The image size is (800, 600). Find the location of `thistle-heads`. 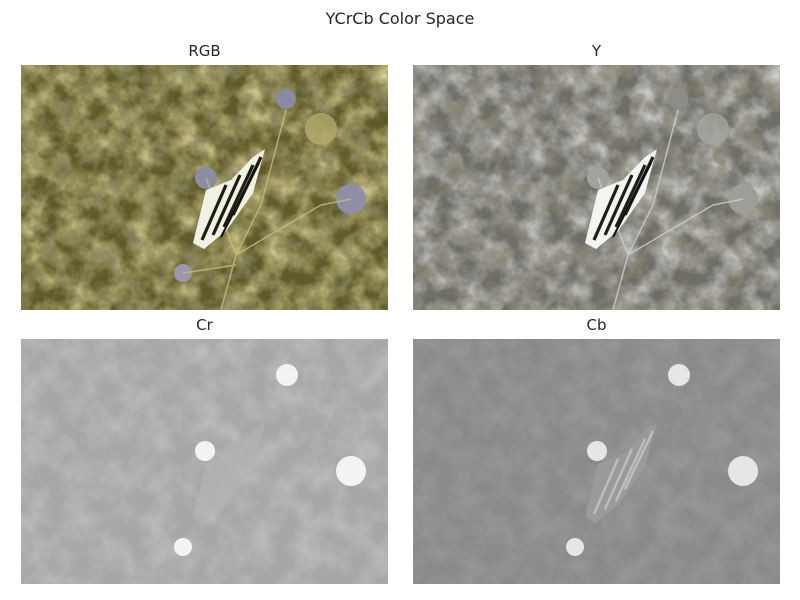

thistle-heads is located at coordinates (672, 151).